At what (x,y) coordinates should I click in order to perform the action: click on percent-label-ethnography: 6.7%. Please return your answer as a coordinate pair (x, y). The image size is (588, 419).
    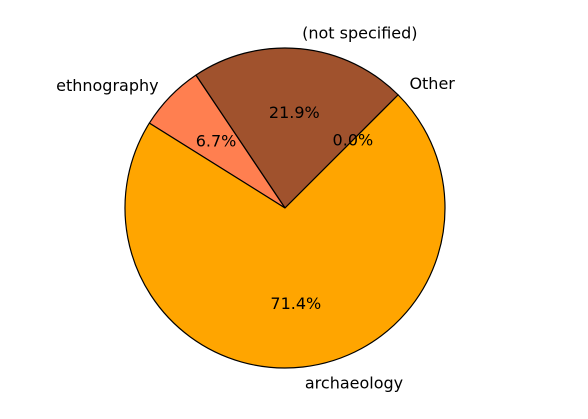
    Looking at the image, I should click on (216, 141).